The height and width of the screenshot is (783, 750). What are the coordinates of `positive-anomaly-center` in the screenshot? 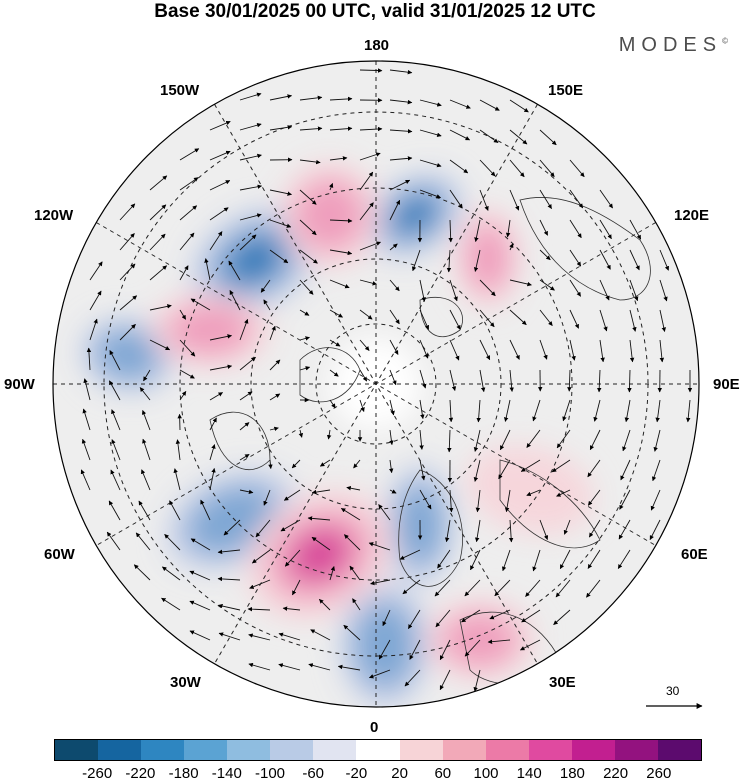 It's located at (330, 215).